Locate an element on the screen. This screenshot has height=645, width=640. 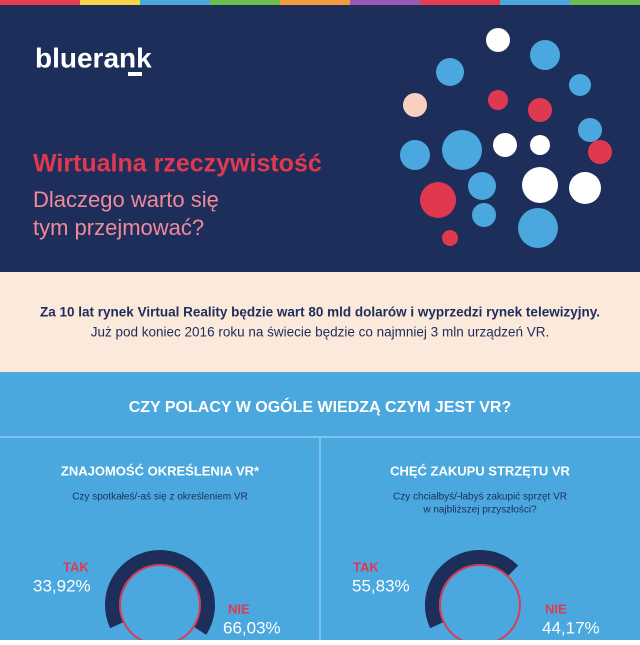
panel-title: ZNAJOMOŚĆ OKREŚLENIA VR* is located at coordinates (160, 470).